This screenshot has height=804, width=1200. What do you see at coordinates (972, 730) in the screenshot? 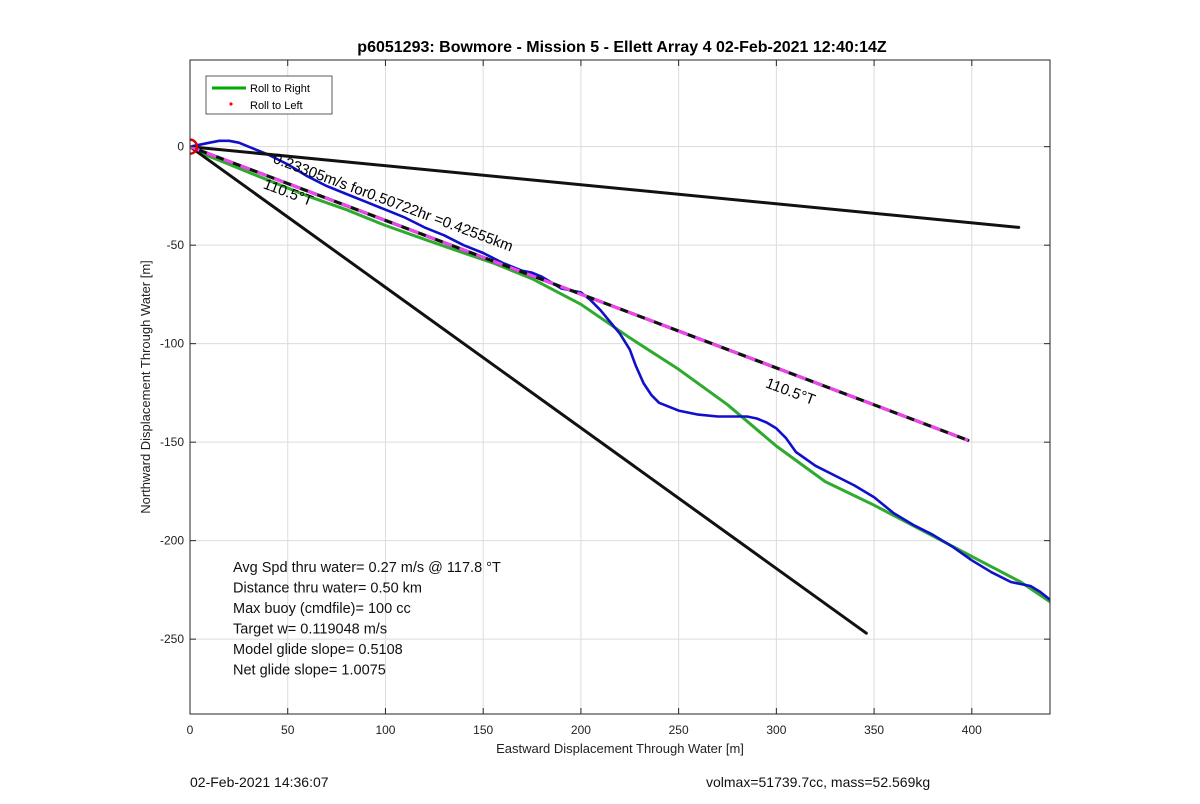
I see `x-tick-label: 400` at bounding box center [972, 730].